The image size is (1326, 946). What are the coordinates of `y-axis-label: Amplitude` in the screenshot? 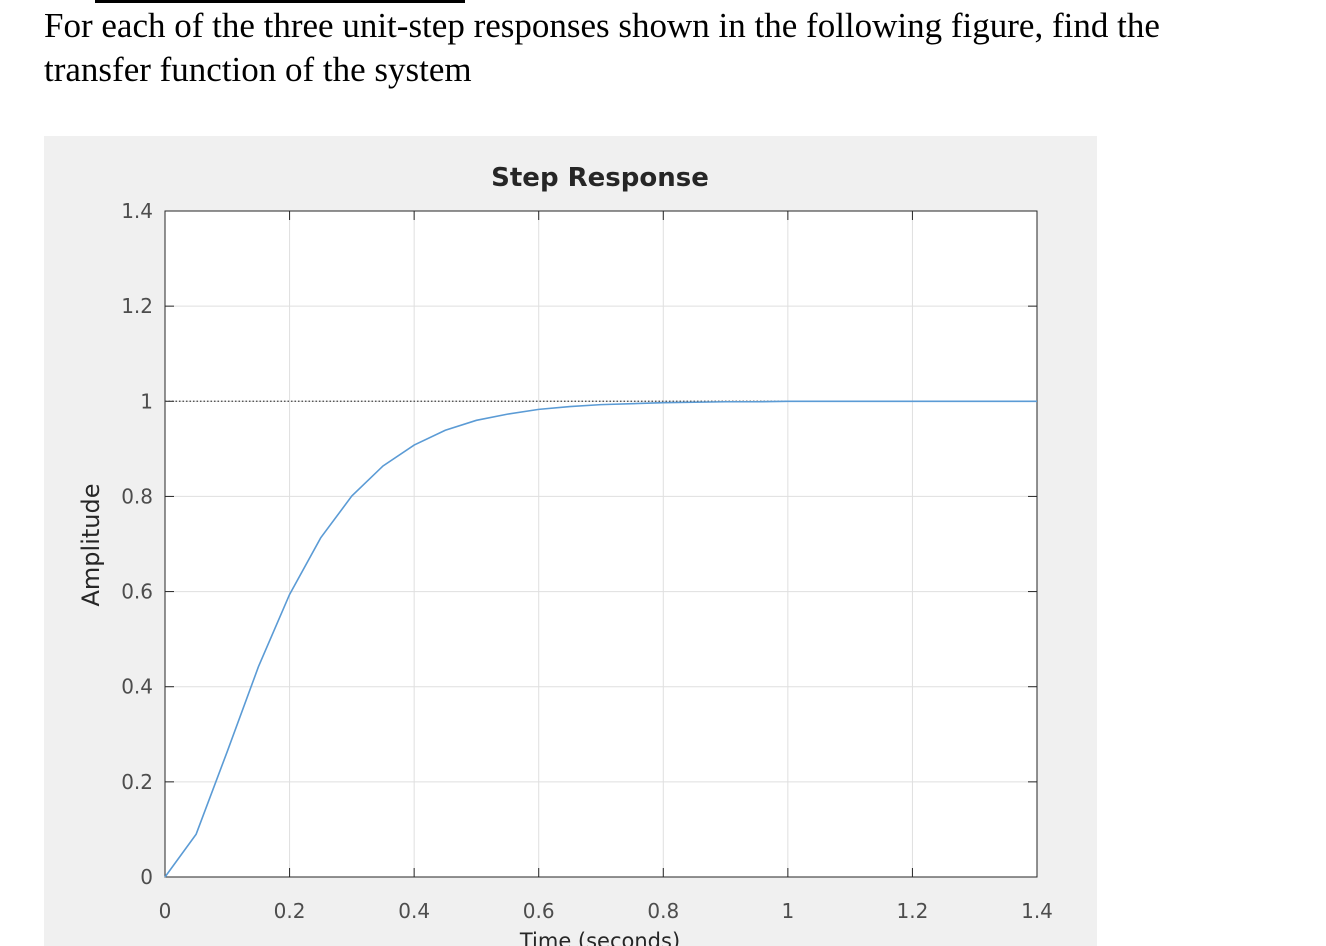 It's located at (91, 545).